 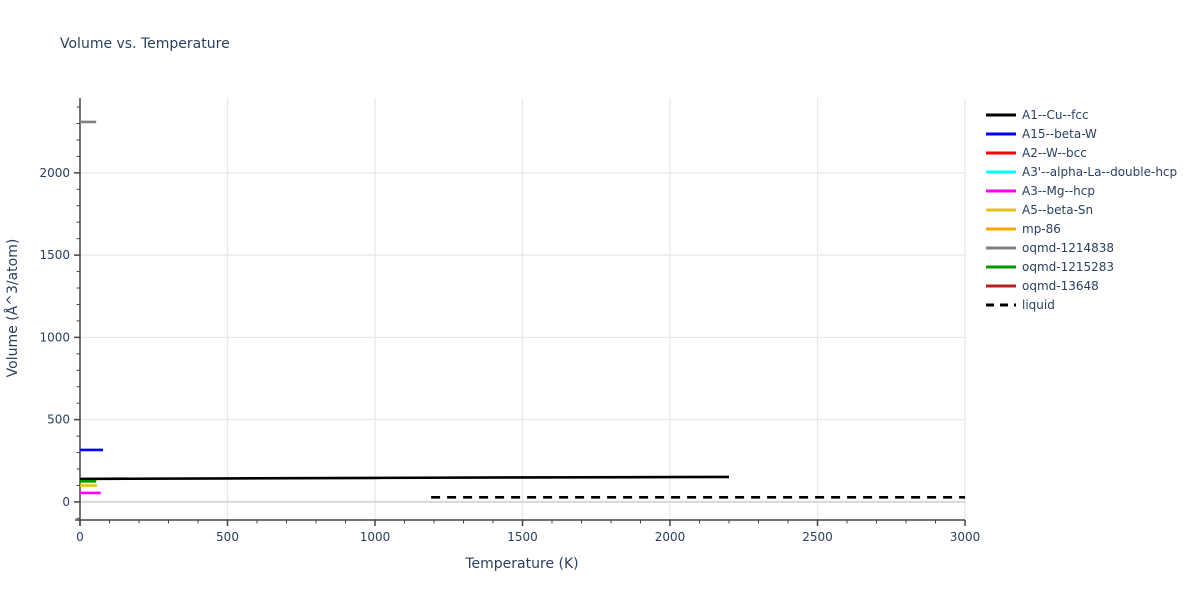 I want to click on legend-label: A2--W--bcc, so click(x=1054, y=152).